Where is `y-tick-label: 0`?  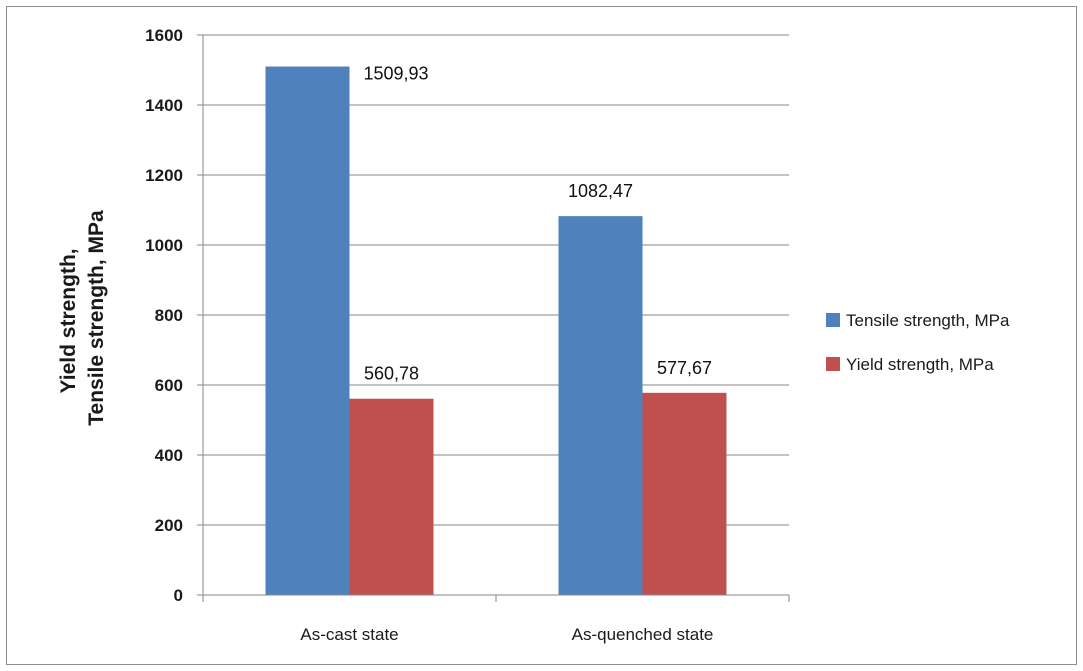 y-tick-label: 0 is located at coordinates (178, 595).